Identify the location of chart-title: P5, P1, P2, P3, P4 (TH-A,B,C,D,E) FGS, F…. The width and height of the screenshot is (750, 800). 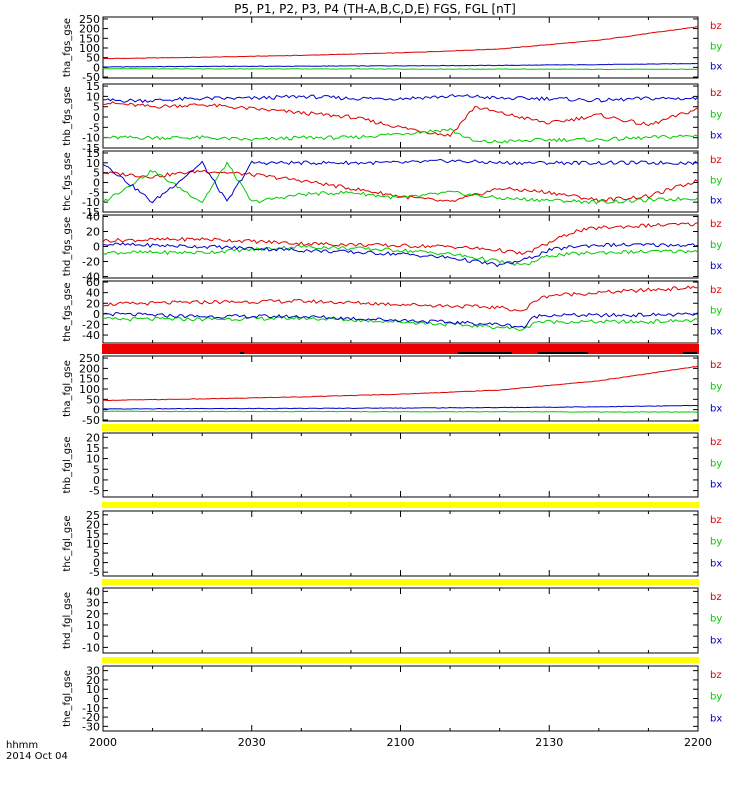
(375, 9).